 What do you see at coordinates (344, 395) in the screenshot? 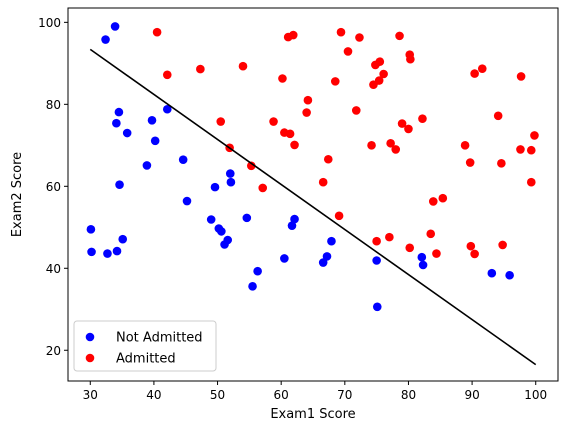
I see `x-tick-label-70: 70` at bounding box center [344, 395].